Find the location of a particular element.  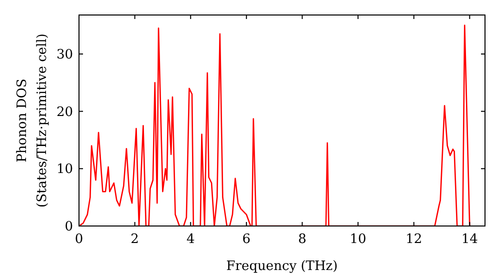

y-tick-label: 20 is located at coordinates (64, 112).